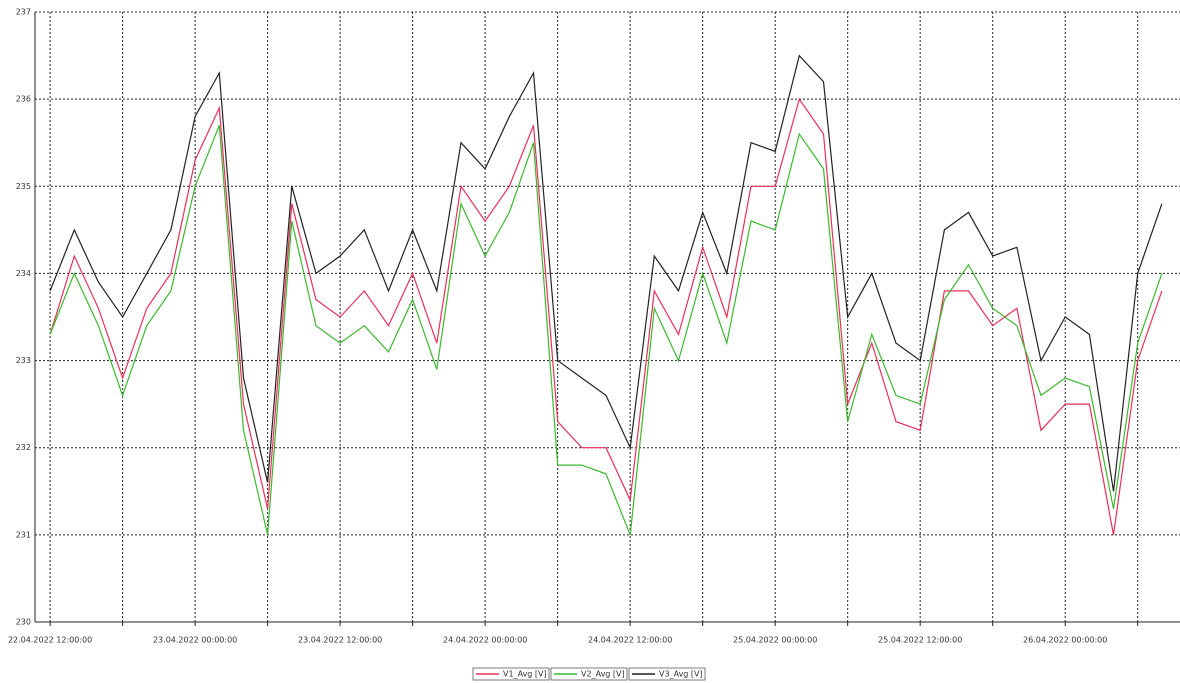 The height and width of the screenshot is (683, 1180). Describe the element at coordinates (920, 640) in the screenshot. I see `x-tick-label: 25.04.2022 12:00:00` at that location.